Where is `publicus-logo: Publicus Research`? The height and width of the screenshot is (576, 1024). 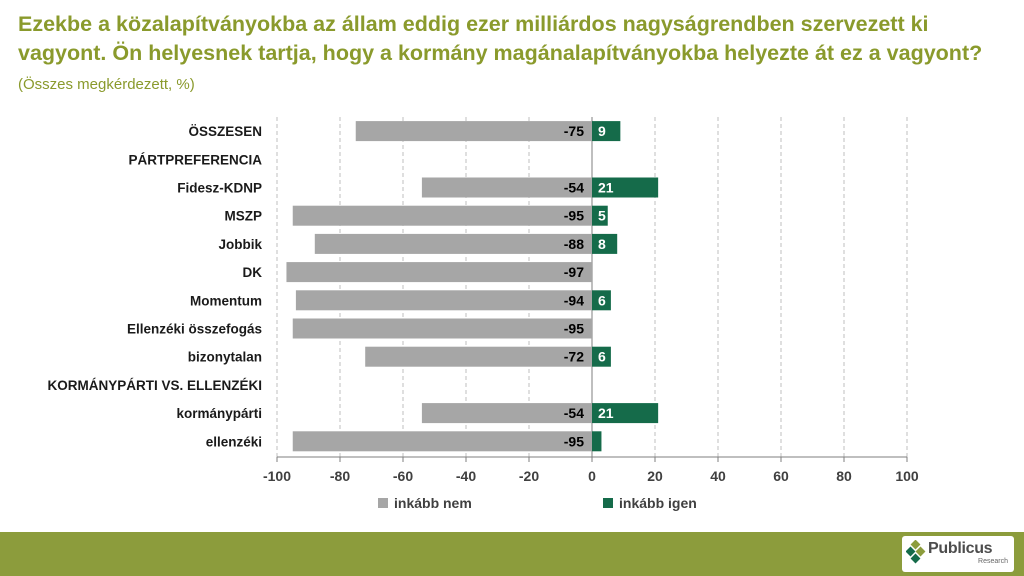
publicus-logo: Publicus Research is located at coordinates (958, 554).